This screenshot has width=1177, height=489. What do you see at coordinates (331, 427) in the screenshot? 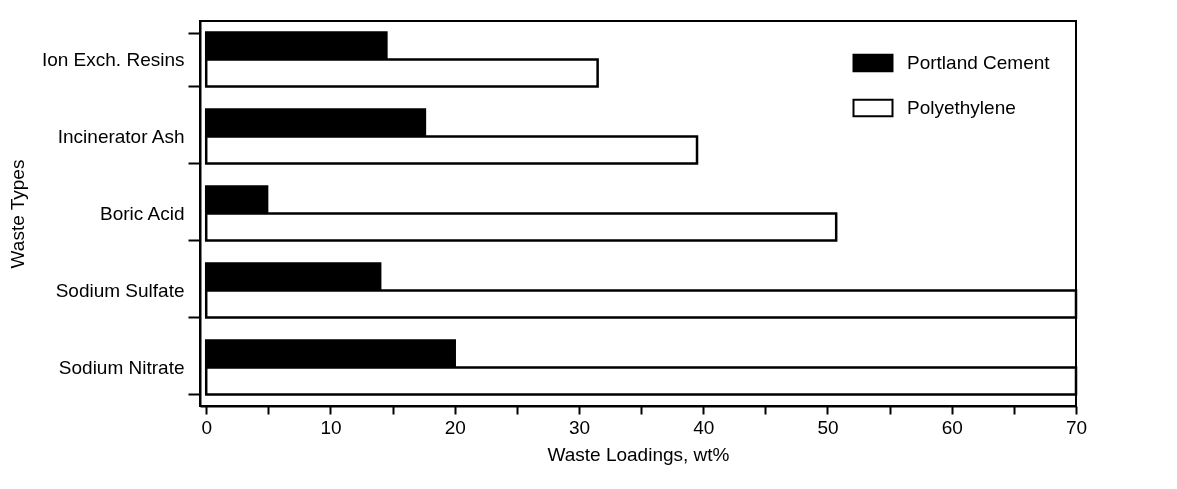
I see `x-tick-label: 10` at bounding box center [331, 427].